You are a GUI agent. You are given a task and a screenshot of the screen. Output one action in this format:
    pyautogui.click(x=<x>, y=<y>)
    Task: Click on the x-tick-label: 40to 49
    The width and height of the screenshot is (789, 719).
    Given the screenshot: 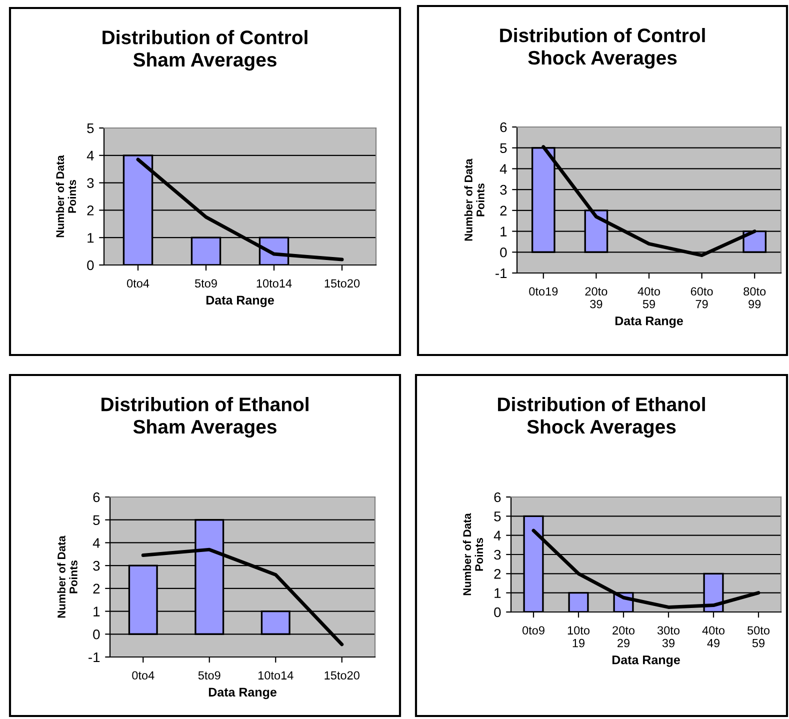 What is the action you would take?
    pyautogui.click(x=713, y=637)
    